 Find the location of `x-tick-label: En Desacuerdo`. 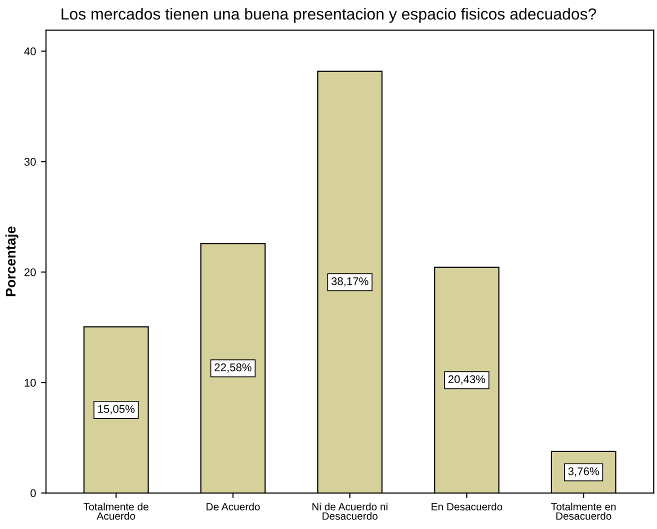

x-tick-label: En Desacuerdo is located at coordinates (467, 506).